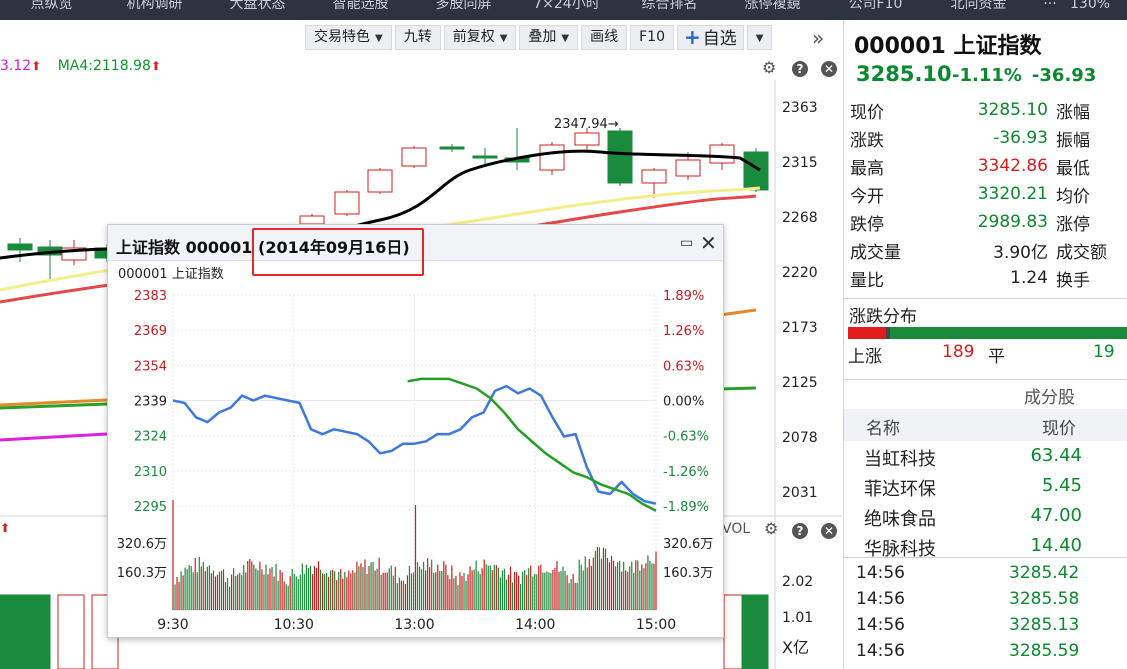 The image size is (1127, 669). I want to click on price-tick-label: 2078, so click(800, 438).